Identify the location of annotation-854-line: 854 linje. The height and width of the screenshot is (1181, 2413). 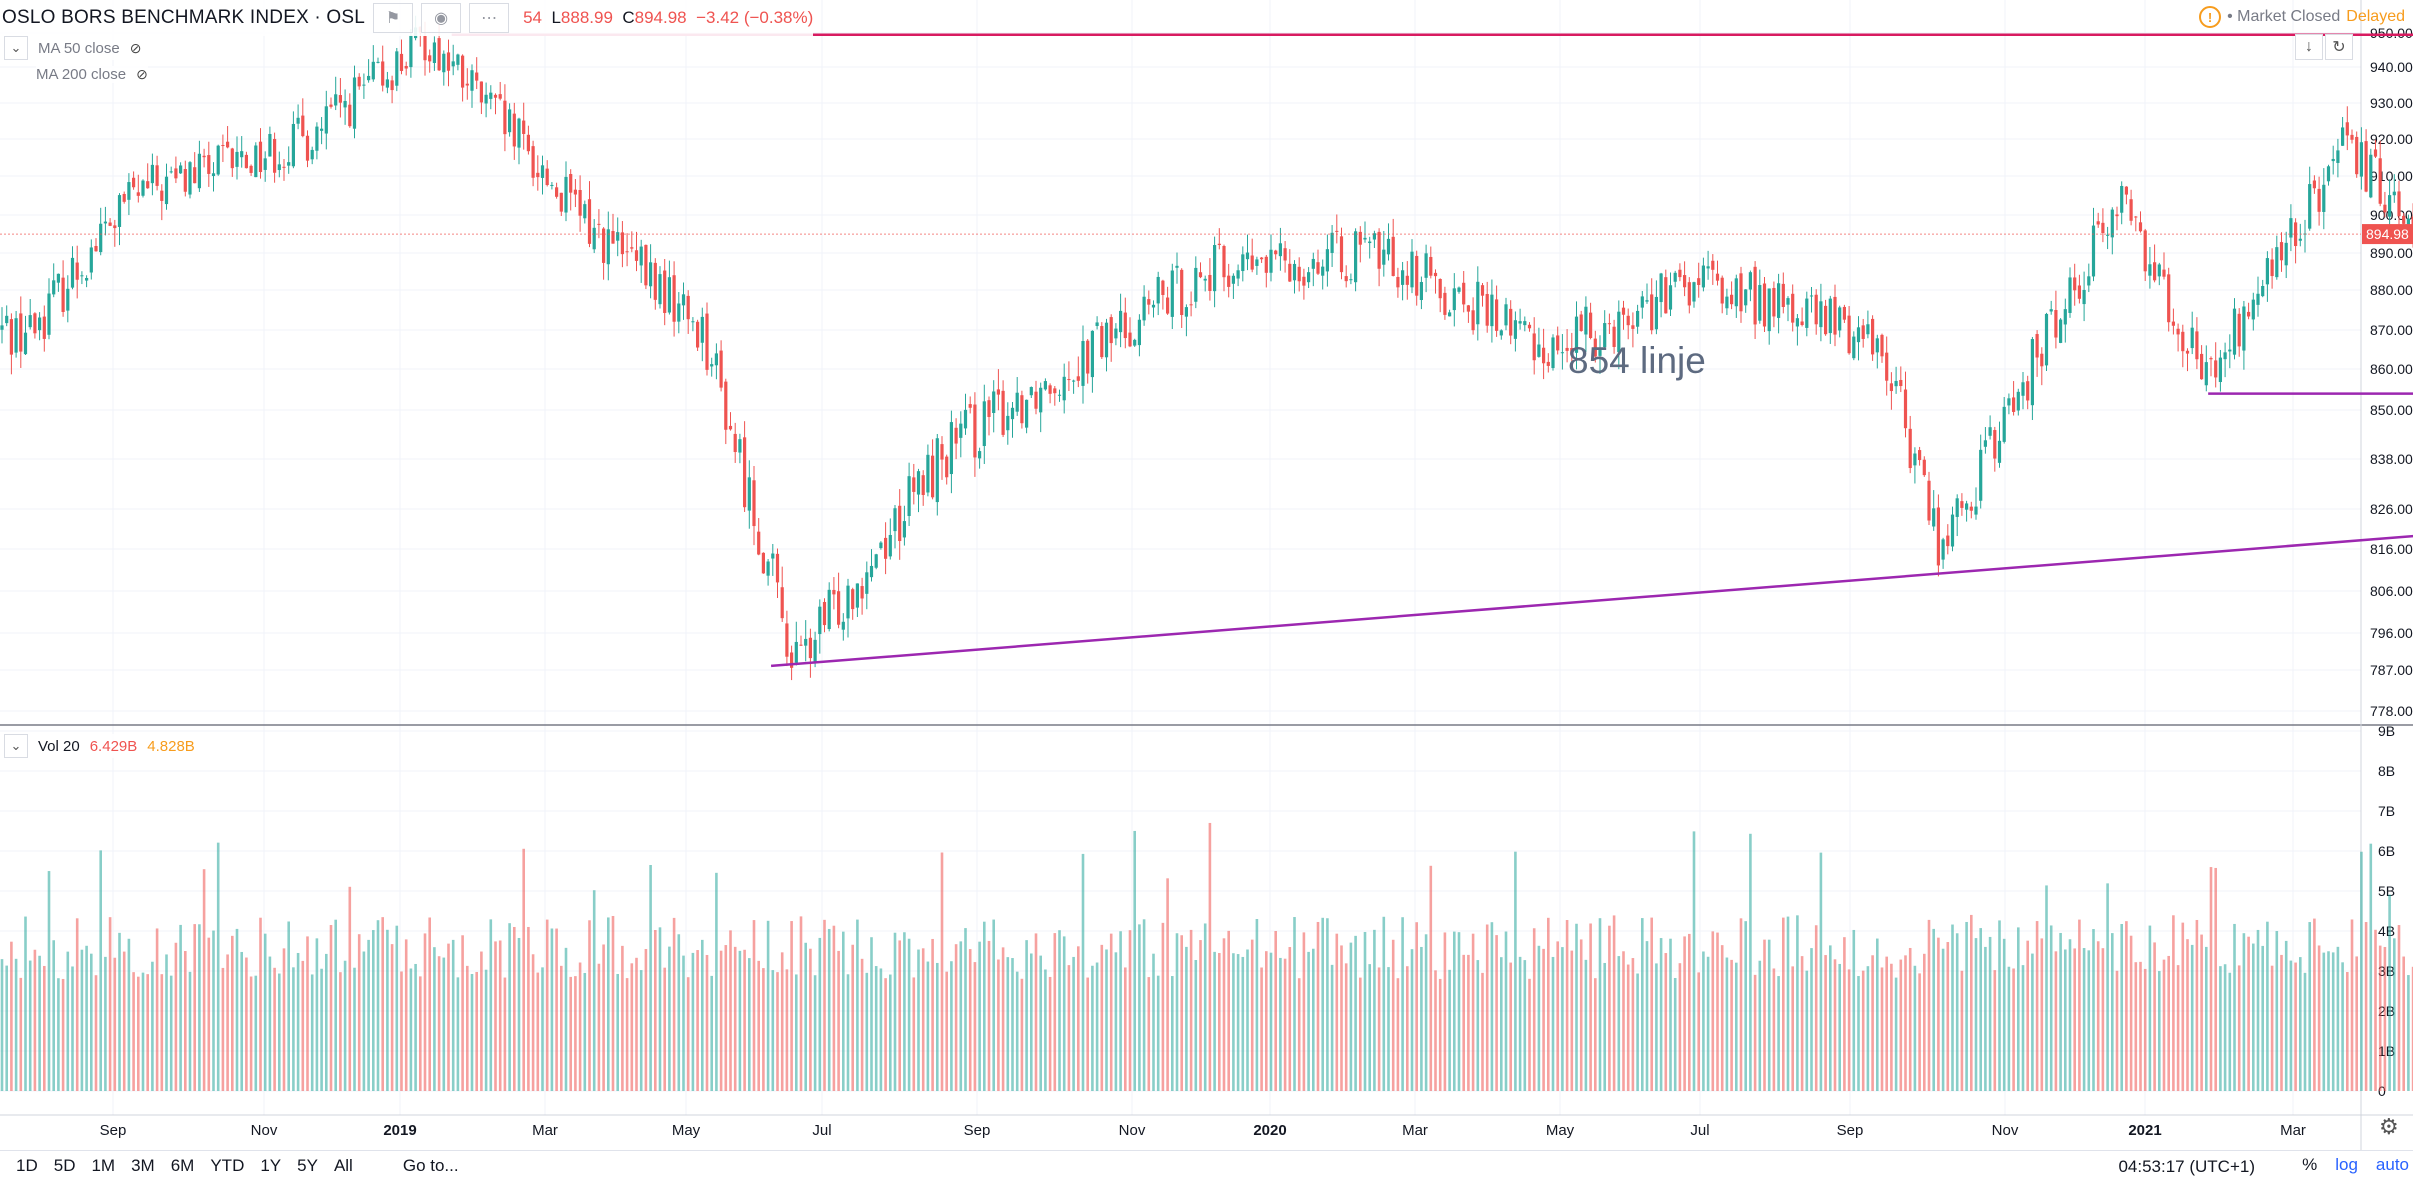
(1637, 361).